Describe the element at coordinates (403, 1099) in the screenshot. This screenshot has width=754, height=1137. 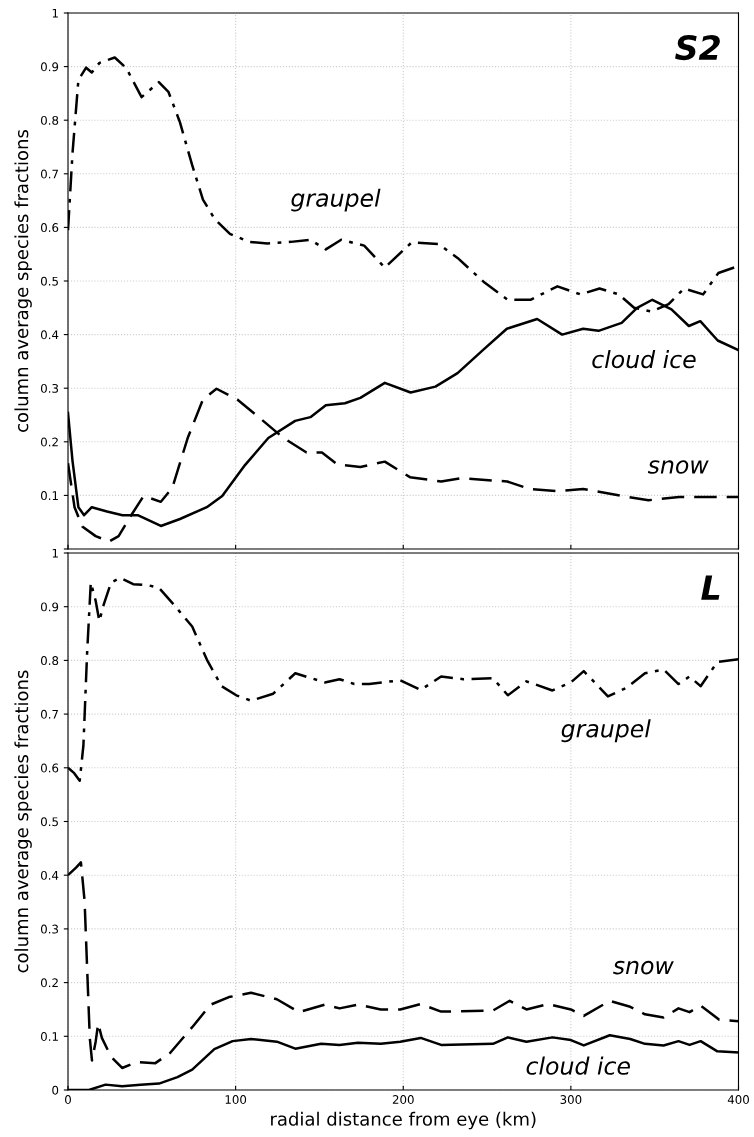
I see `x-tick-label: 200` at that location.